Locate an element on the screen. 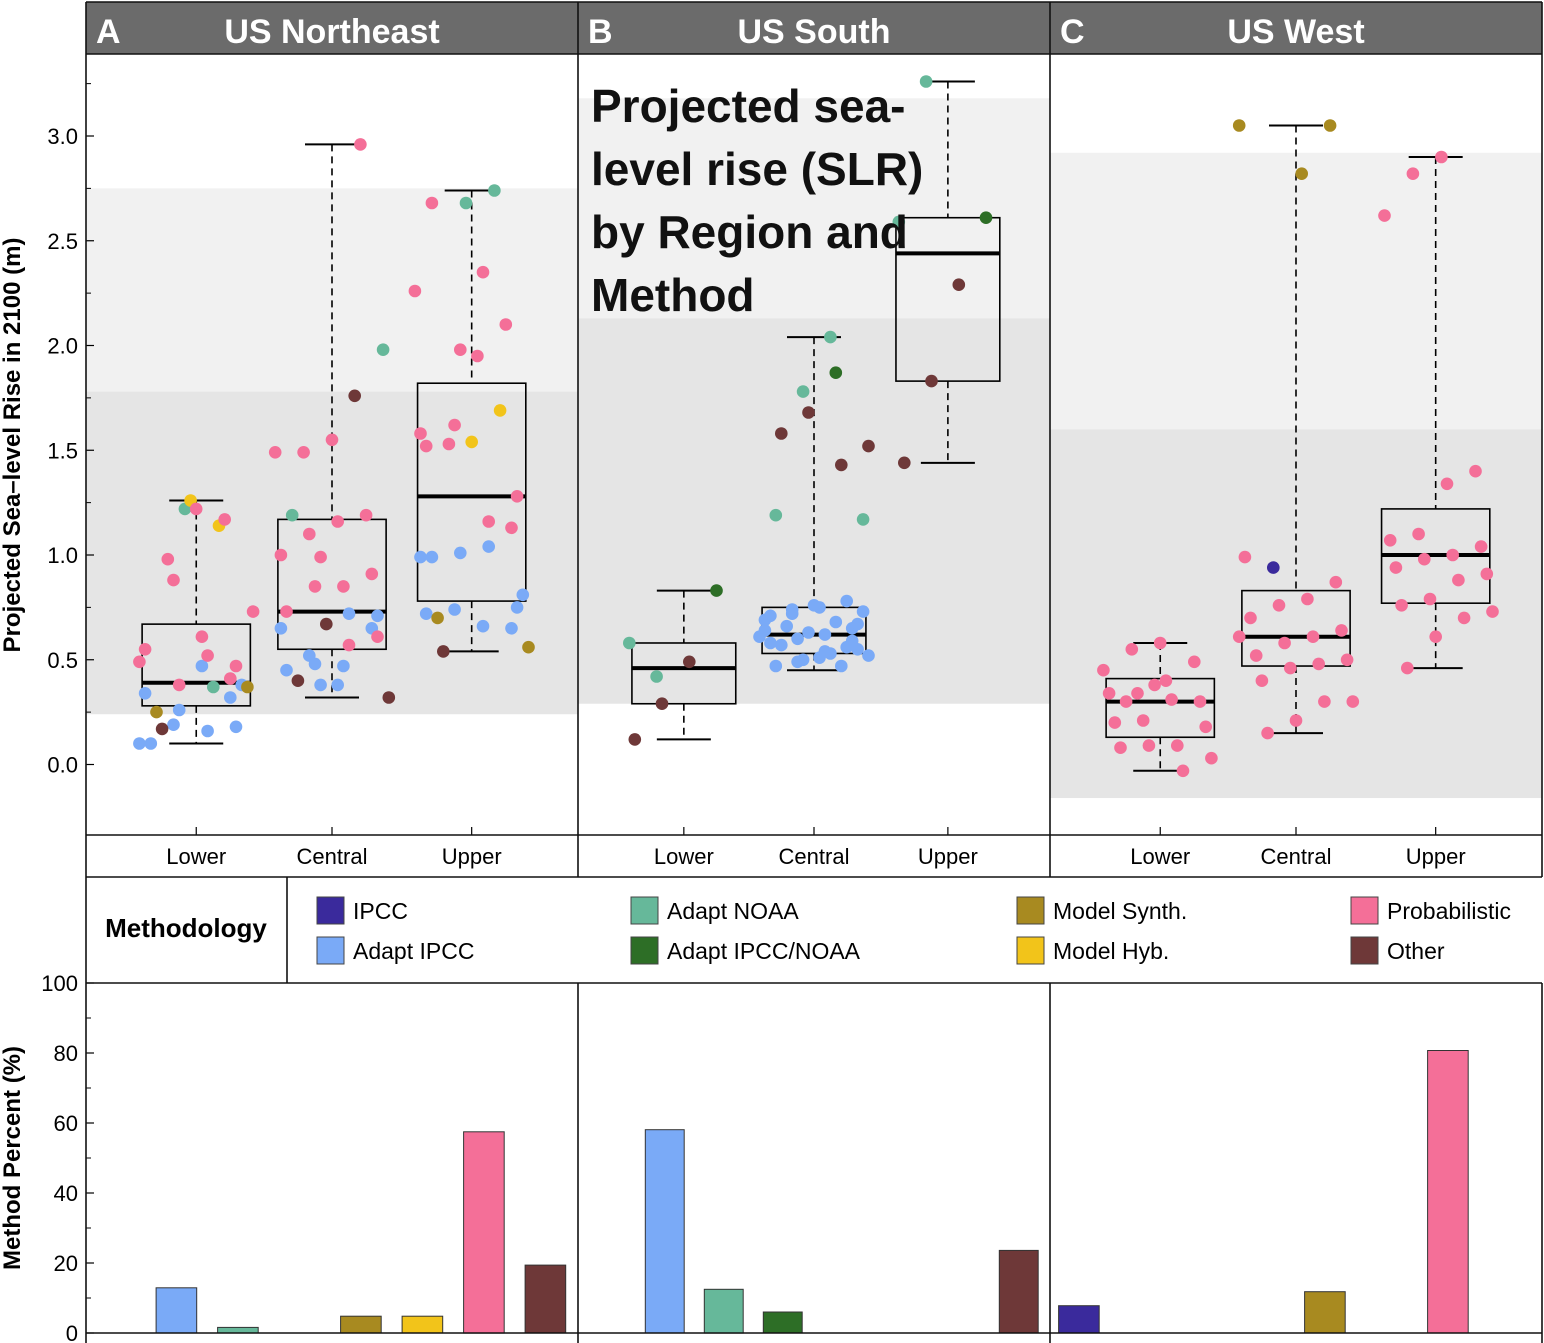 This screenshot has width=1544, height=1343. x-tick-label: Upper is located at coordinates (948, 856).